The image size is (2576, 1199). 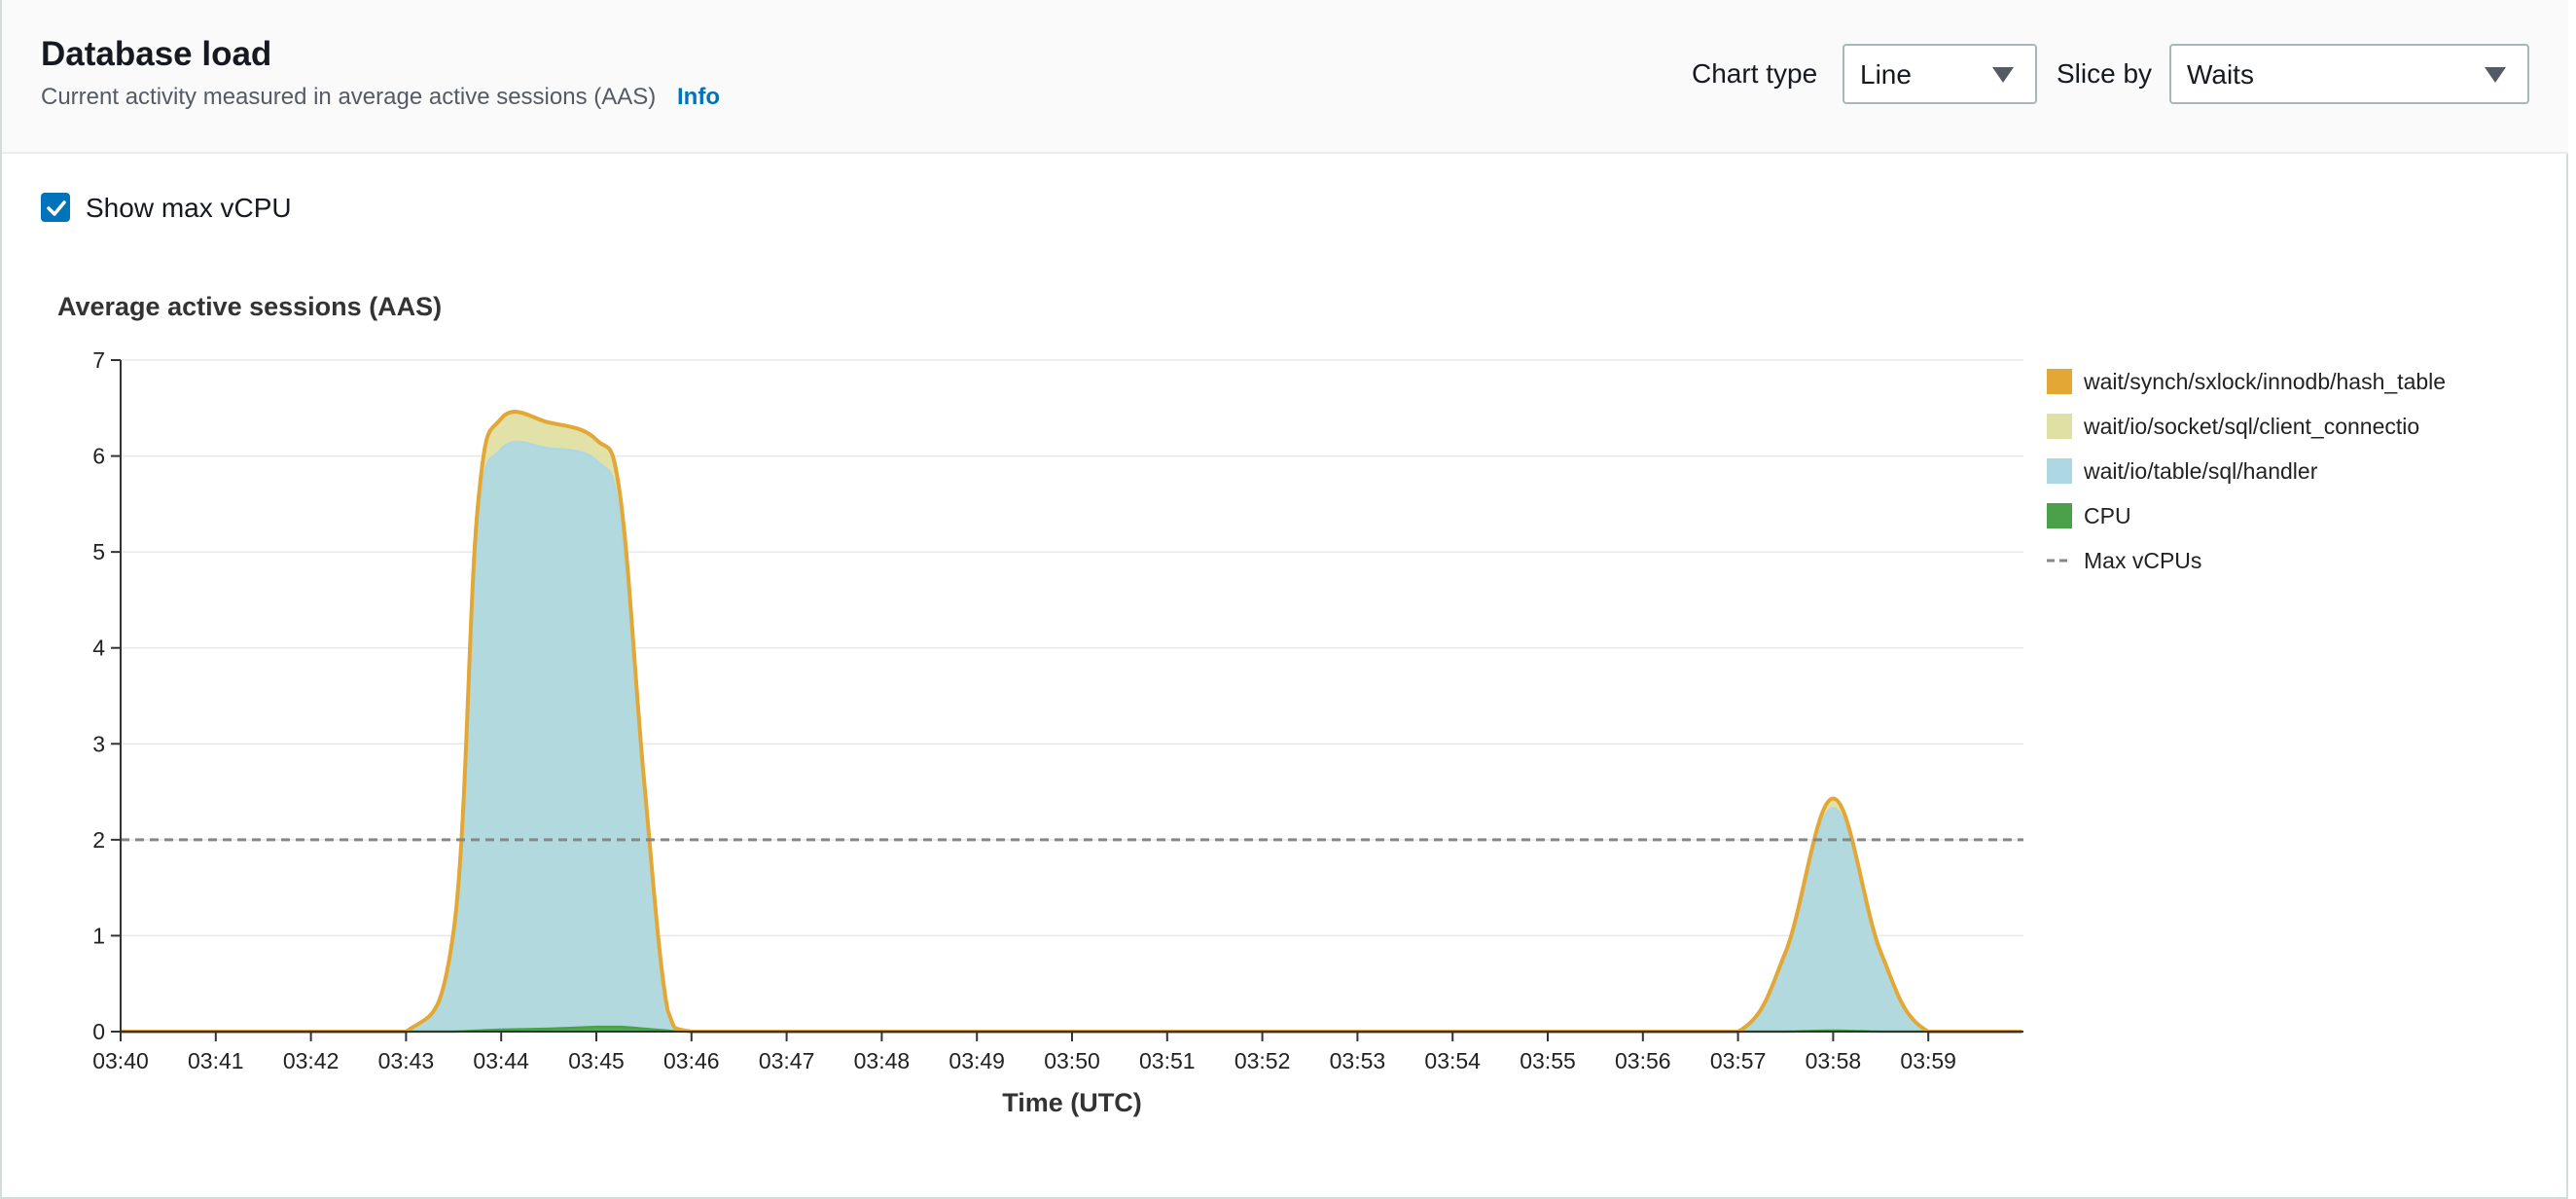 What do you see at coordinates (98, 840) in the screenshot?
I see `y-tick-label: 2` at bounding box center [98, 840].